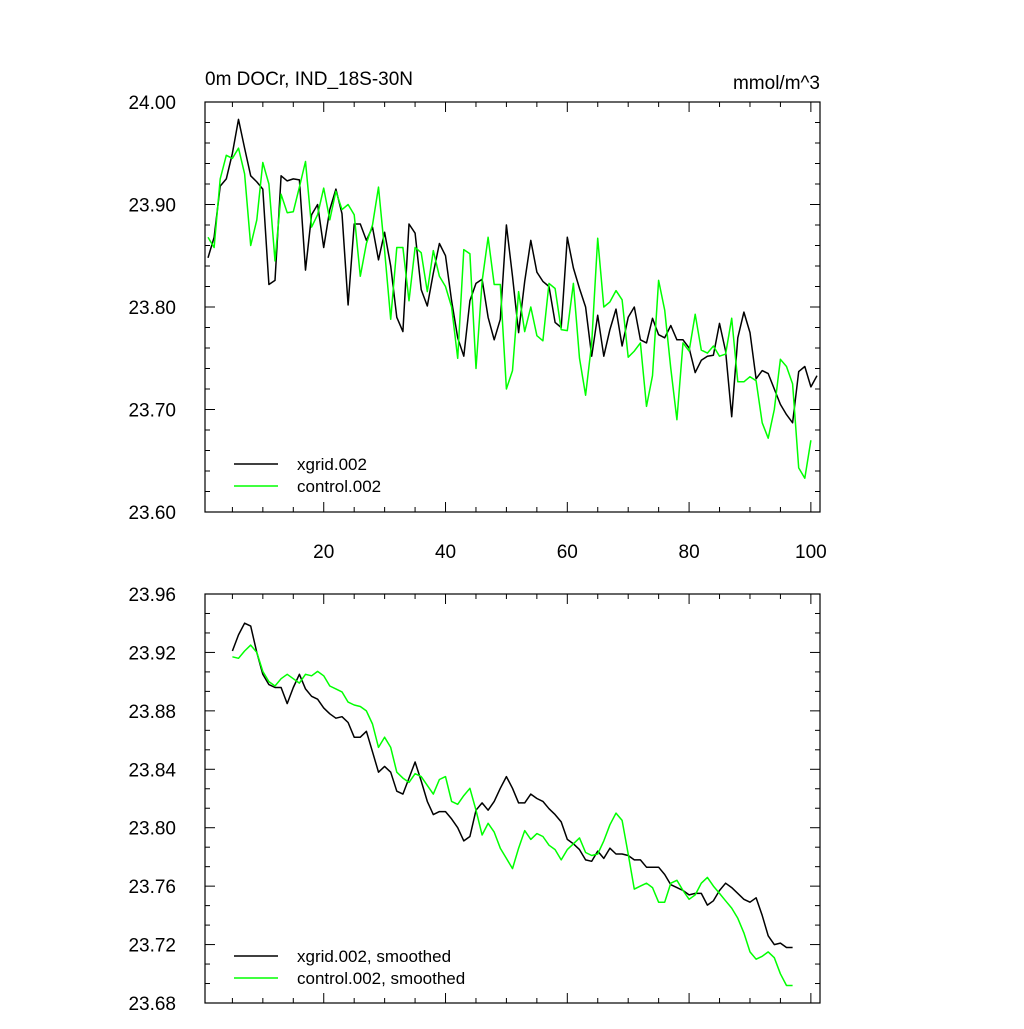 Image resolution: width=1024 pixels, height=1029 pixels. I want to click on y-tick-label: 23.88, so click(152, 712).